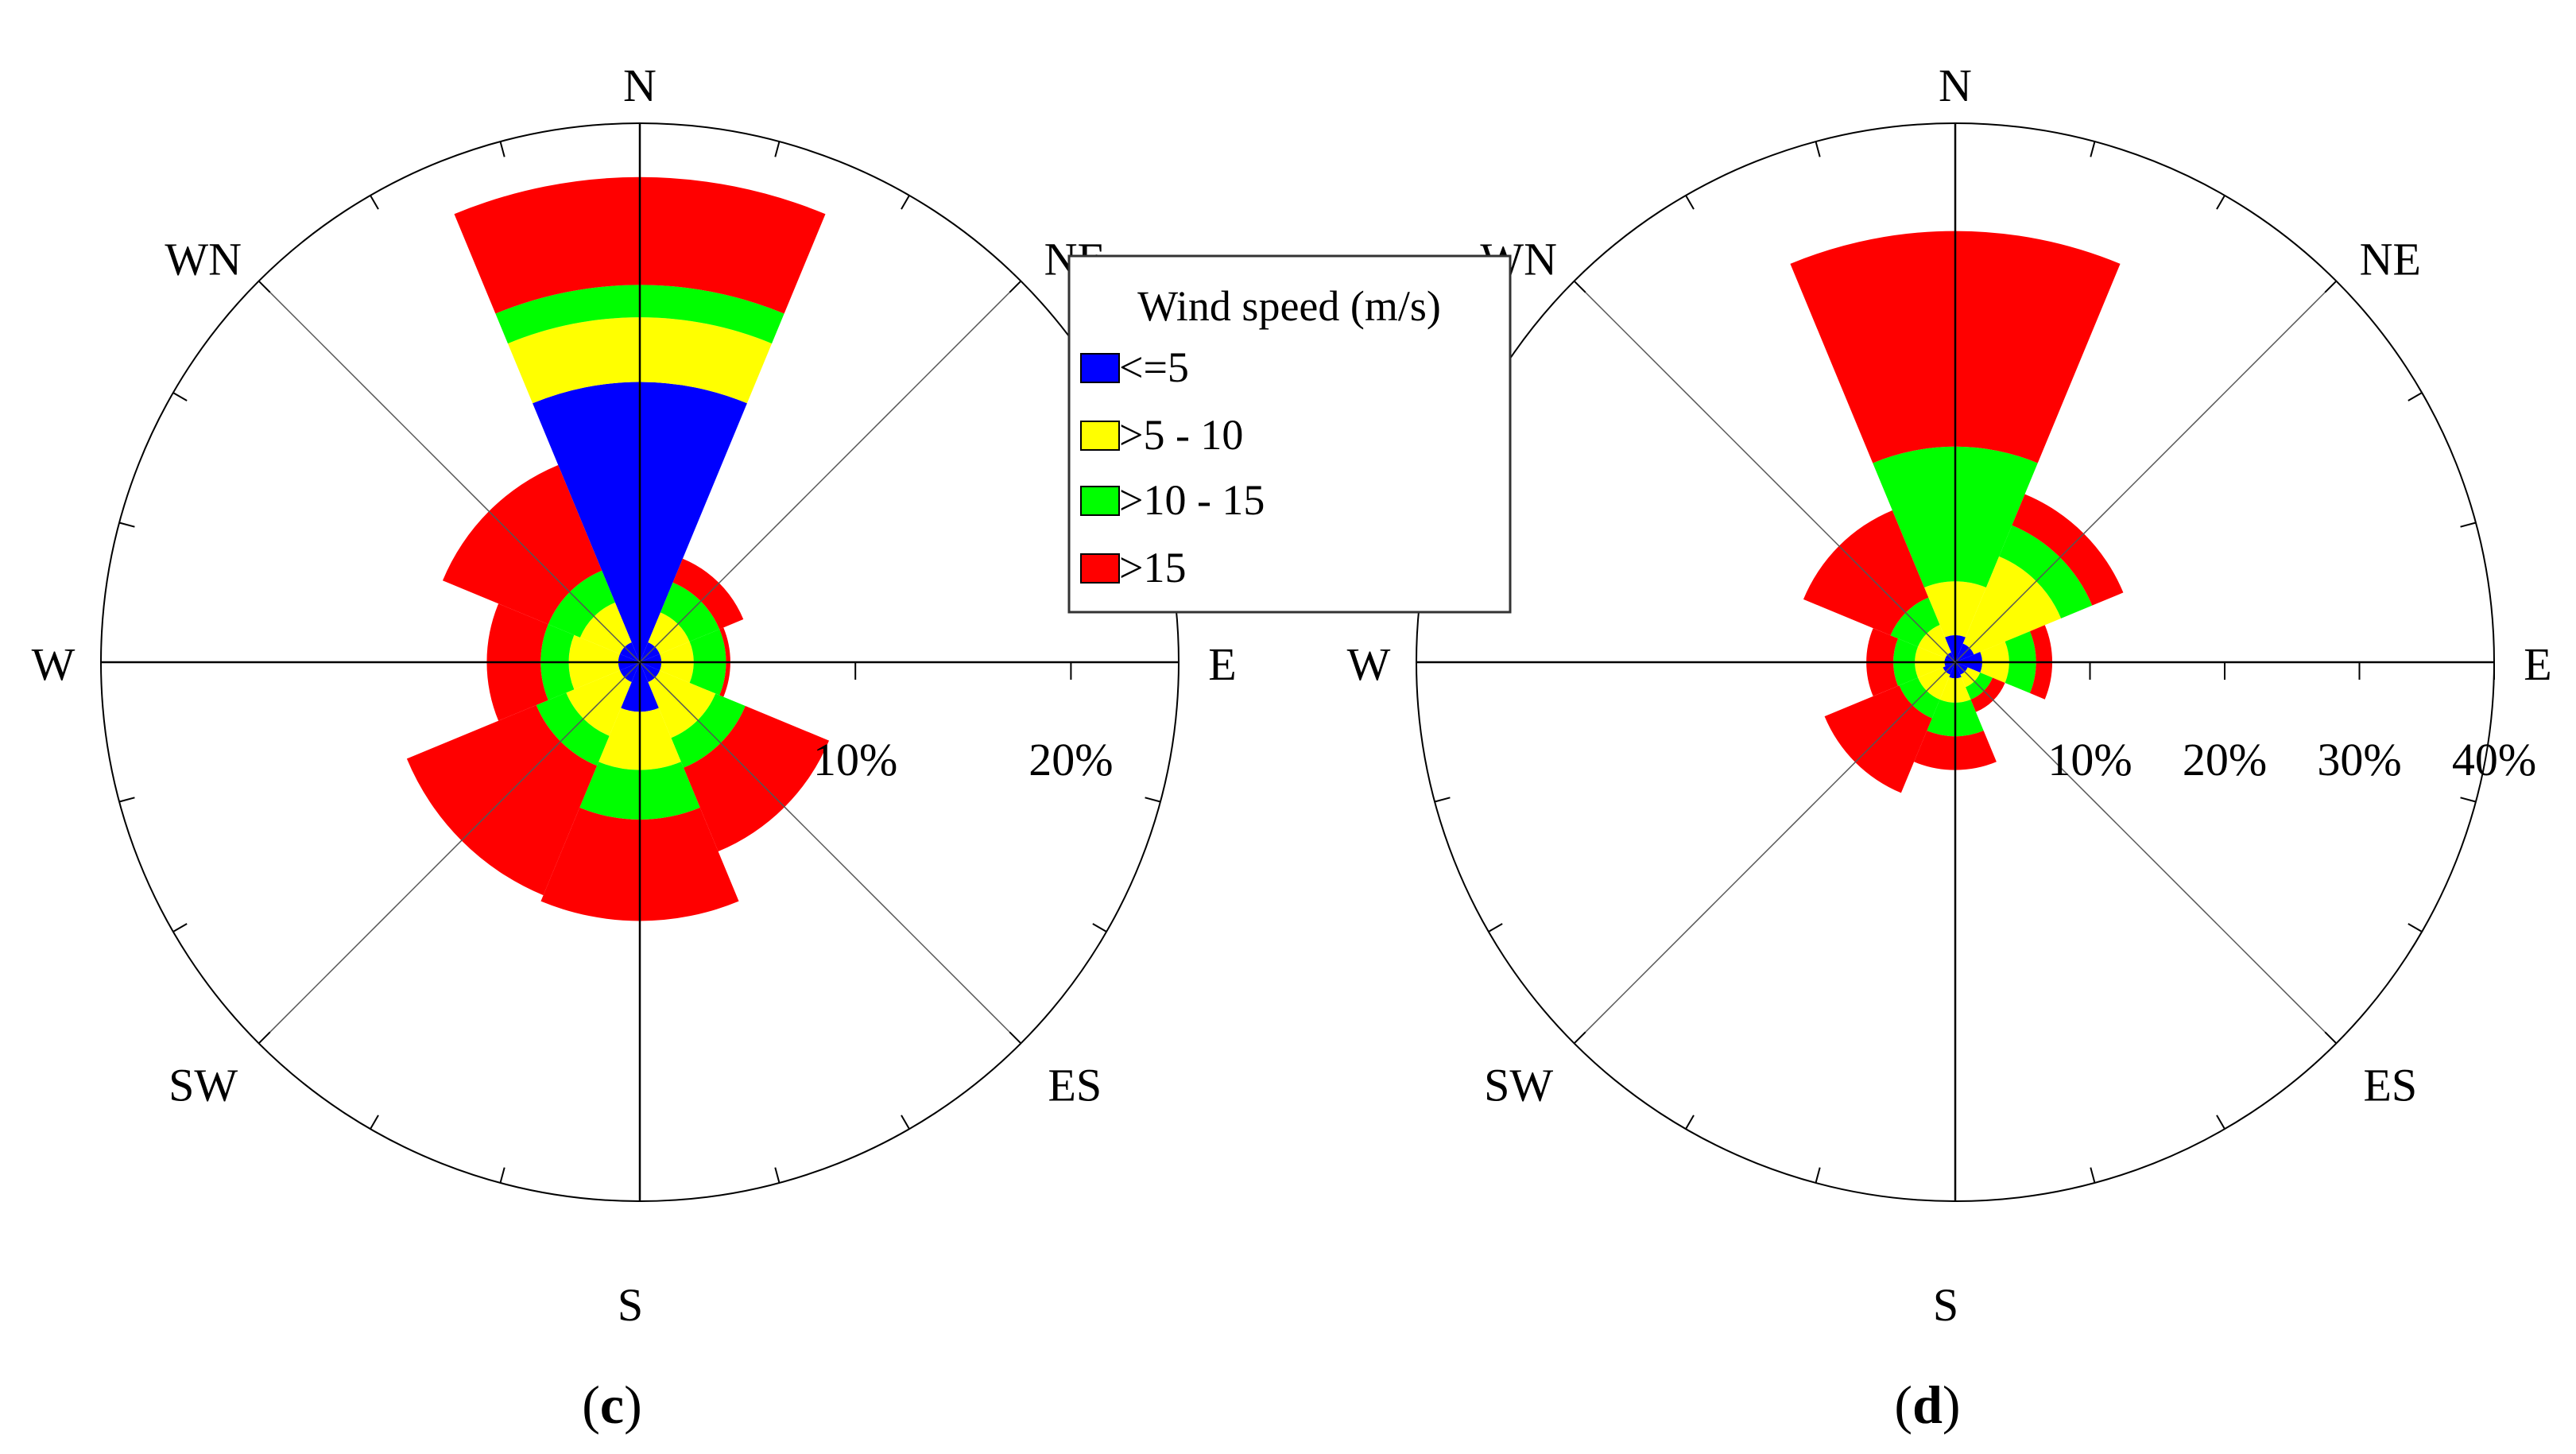 The image size is (2576, 1454). What do you see at coordinates (1070, 760) in the screenshot?
I see `radial-tick-label-c-1: 20%` at bounding box center [1070, 760].